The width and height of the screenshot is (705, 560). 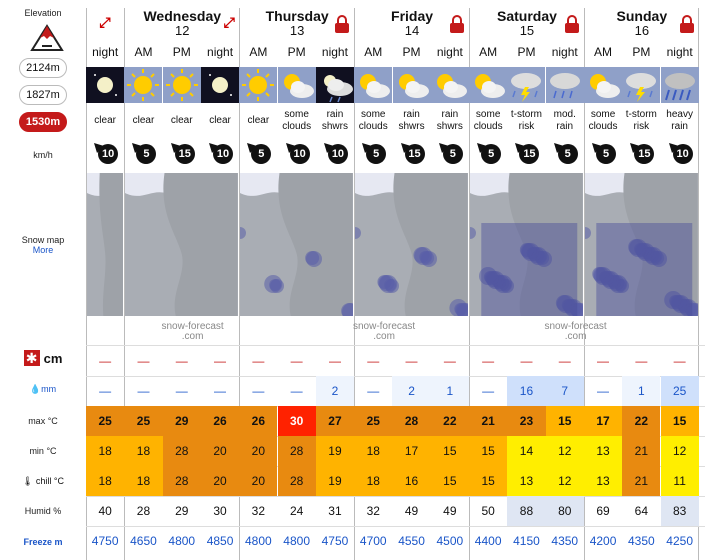 I want to click on elevation-option: 1530m, so click(x=43, y=122).